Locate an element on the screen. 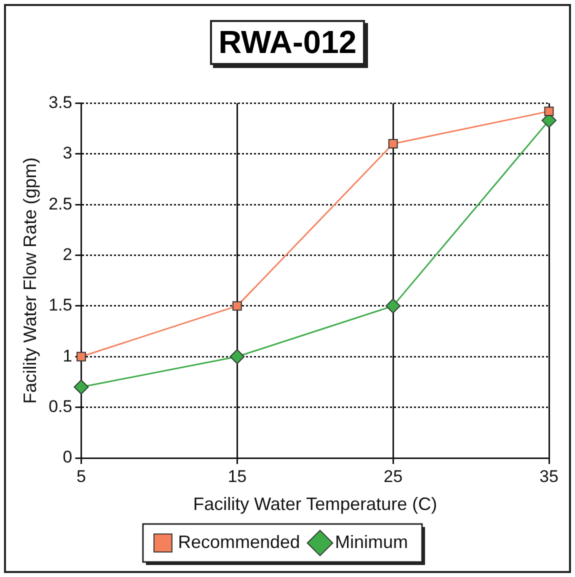 The image size is (575, 577). legend-label: Recommended is located at coordinates (239, 542).